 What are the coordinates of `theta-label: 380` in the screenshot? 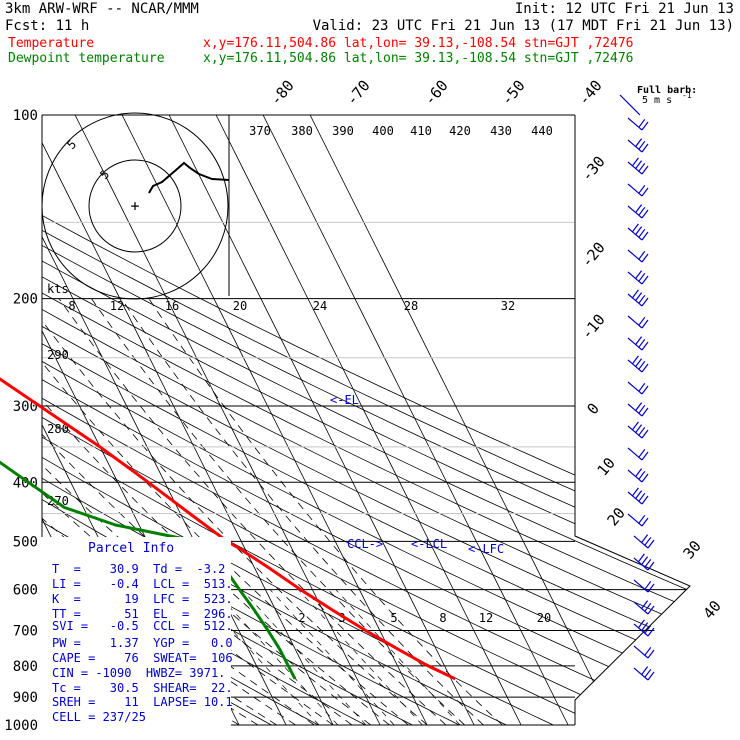 It's located at (302, 131).